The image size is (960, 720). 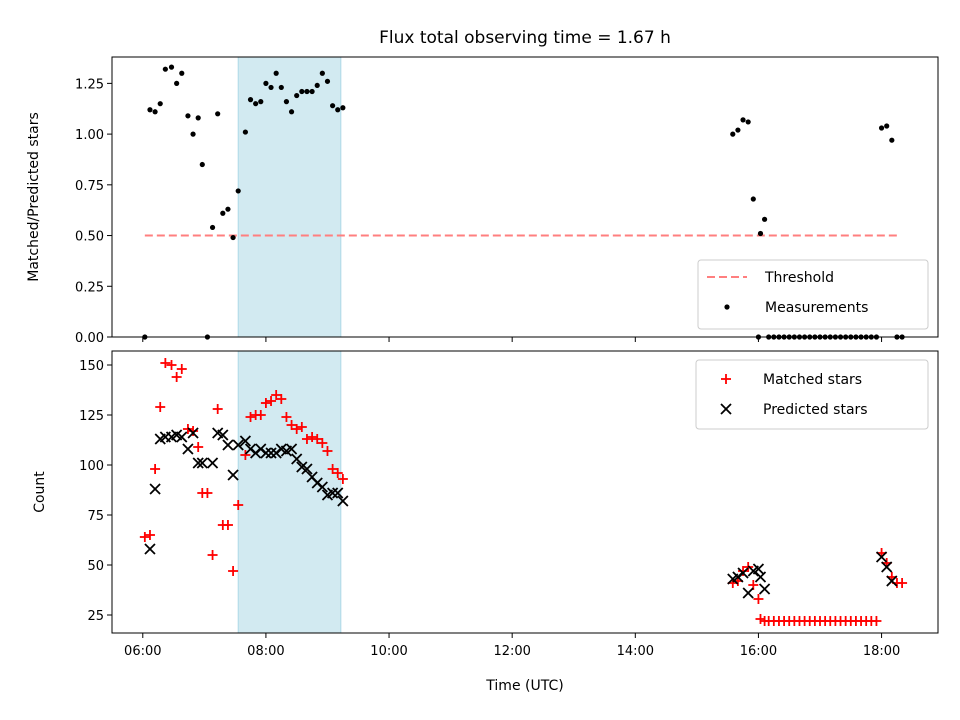 I want to click on x-tick-label: 14:00, so click(x=635, y=651).